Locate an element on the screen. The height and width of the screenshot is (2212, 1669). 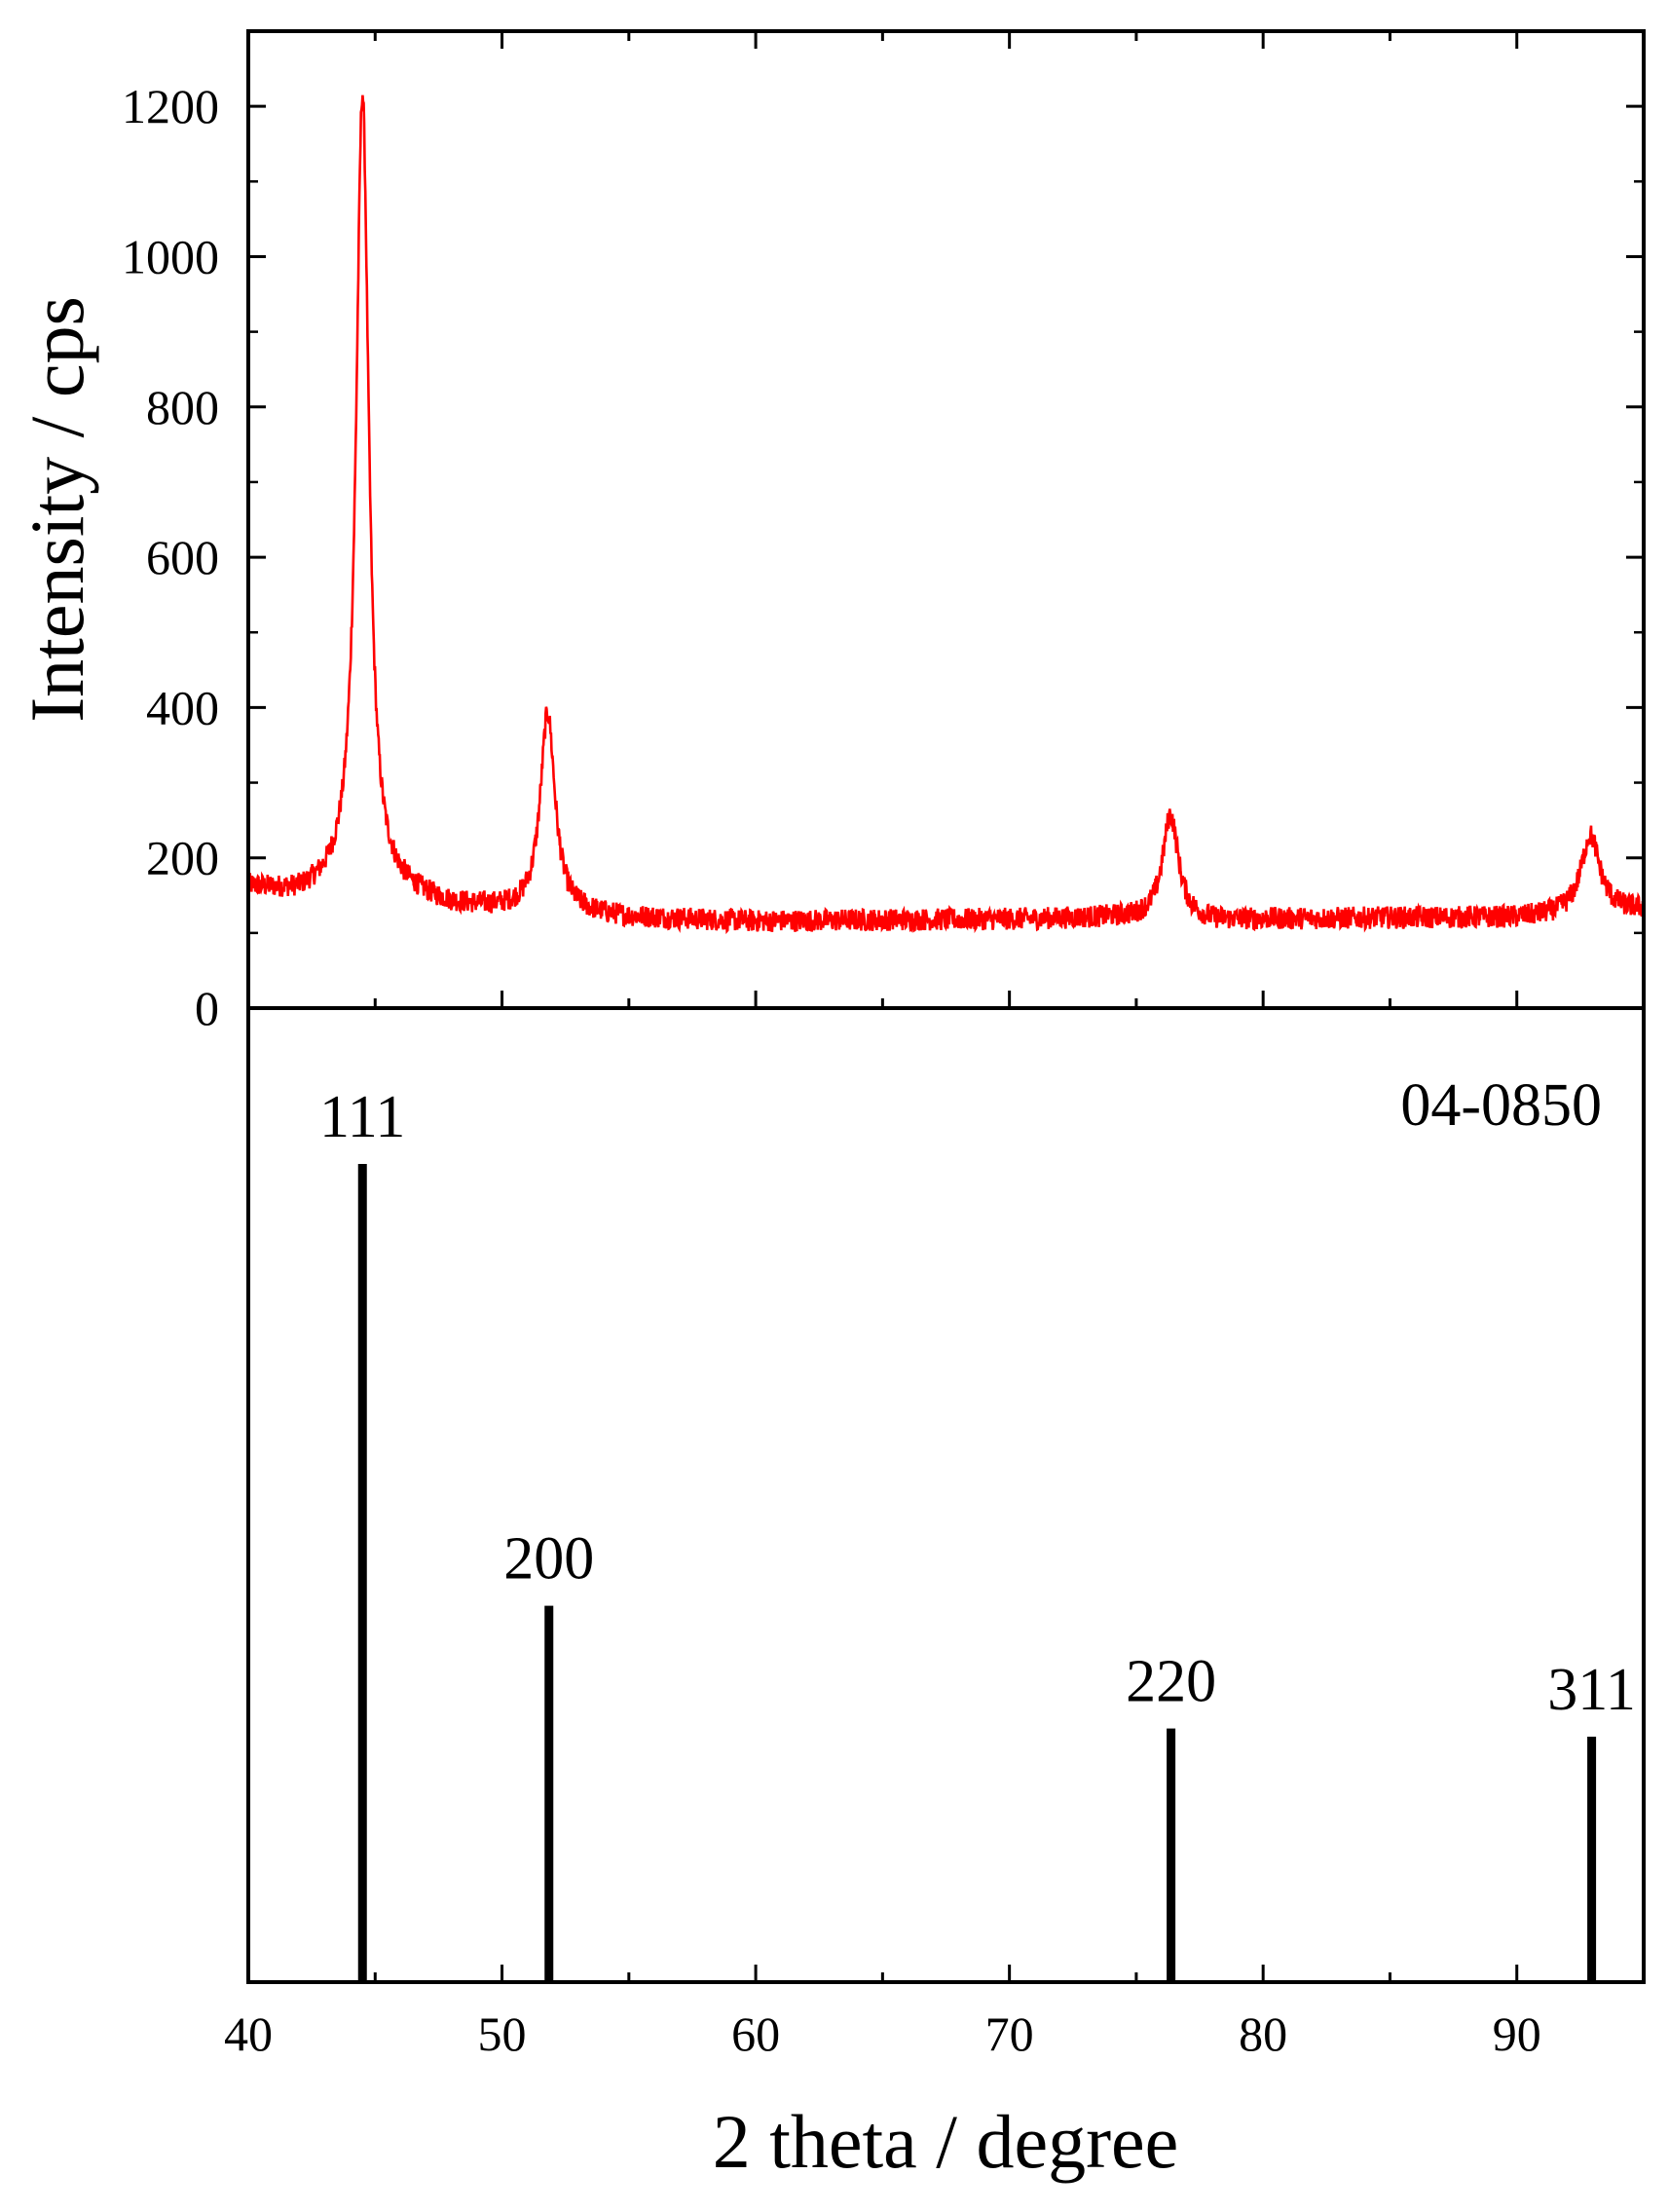
x-tick-label: 60 is located at coordinates (755, 2034).